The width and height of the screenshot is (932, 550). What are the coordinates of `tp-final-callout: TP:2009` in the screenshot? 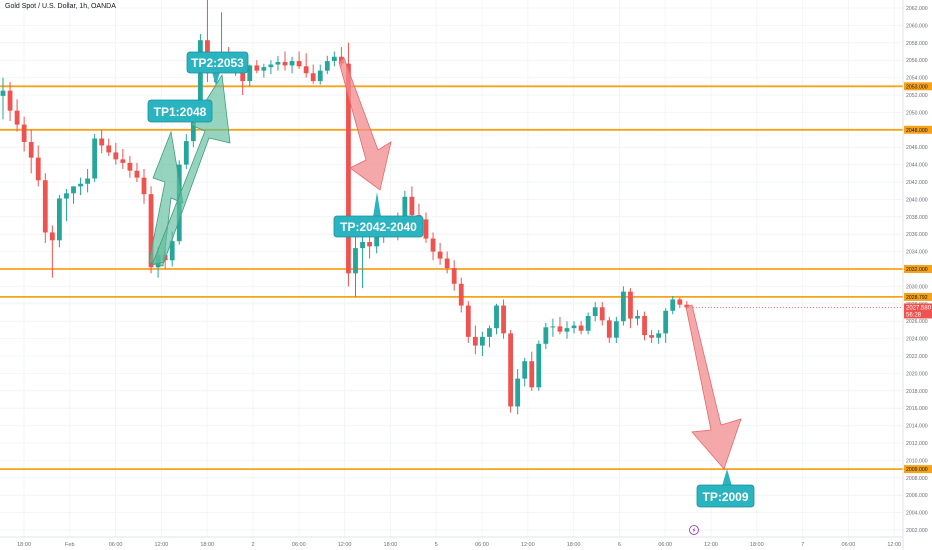 It's located at (725, 488).